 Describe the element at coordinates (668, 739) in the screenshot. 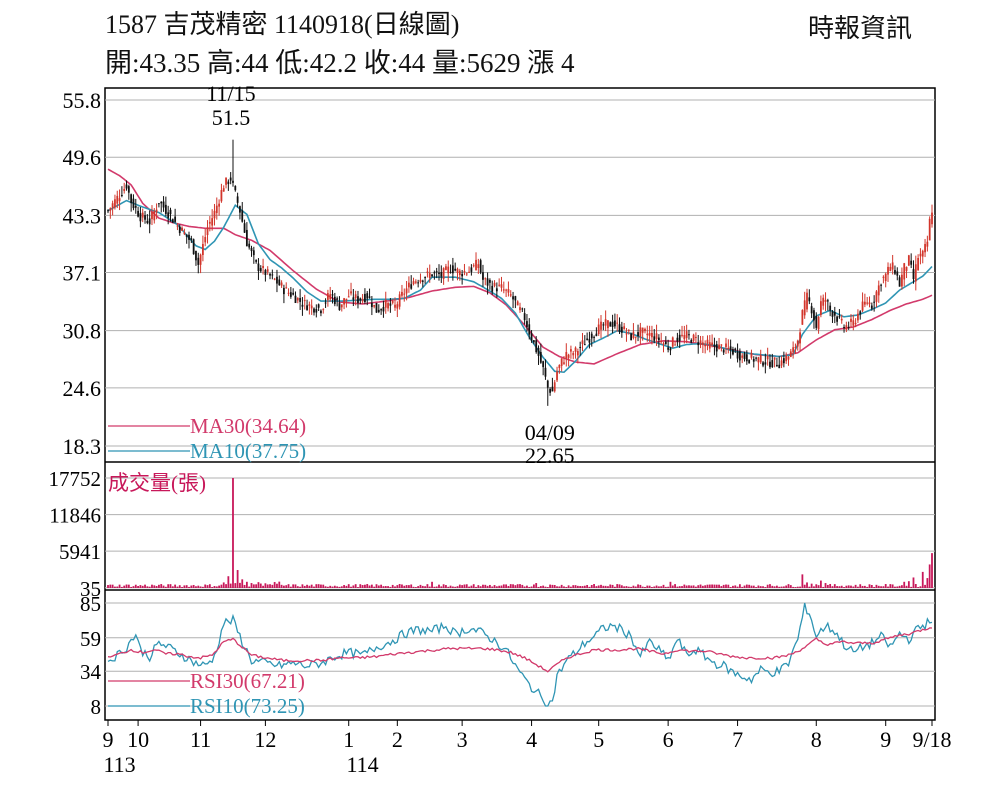

I see `x-month-label: 6` at that location.